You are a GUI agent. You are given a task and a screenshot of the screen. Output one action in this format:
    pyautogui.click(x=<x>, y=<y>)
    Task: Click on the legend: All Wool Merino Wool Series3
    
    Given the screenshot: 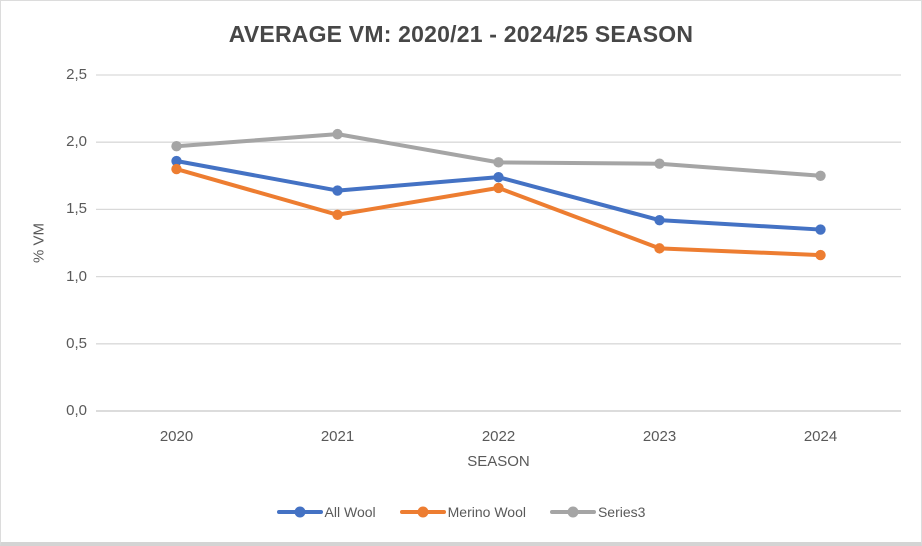 What is the action you would take?
    pyautogui.click(x=461, y=512)
    